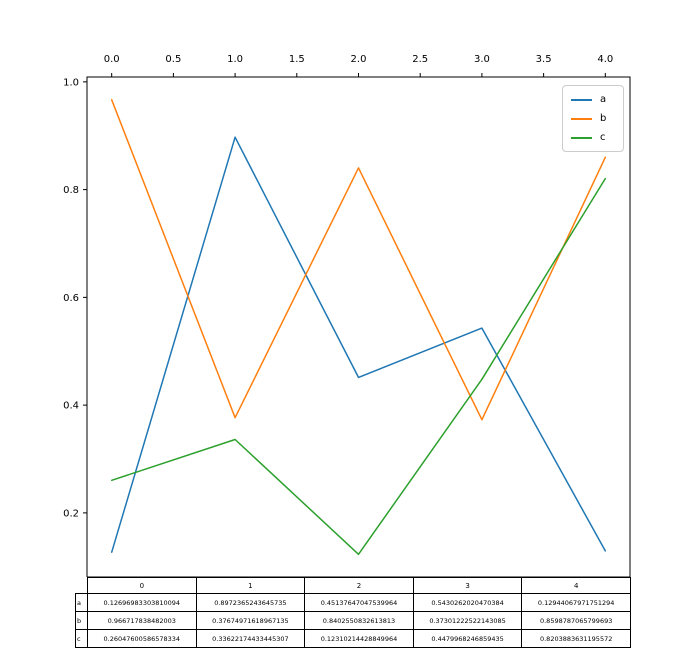  I want to click on table-col-header-2: 2, so click(359, 585).